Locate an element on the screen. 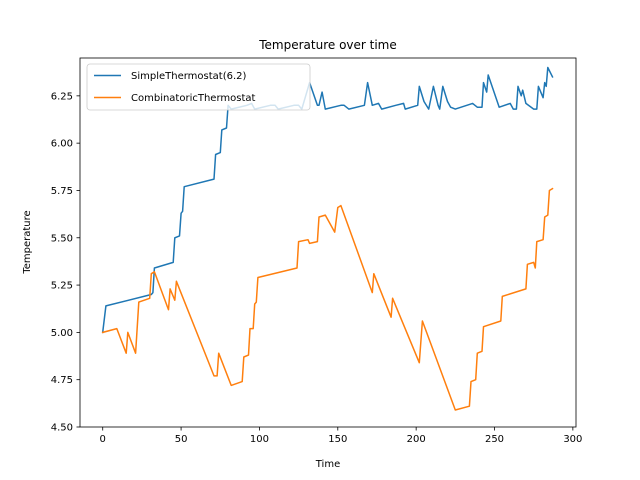 This screenshot has height=480, width=640. x-tick-label: 100 is located at coordinates (259, 439).